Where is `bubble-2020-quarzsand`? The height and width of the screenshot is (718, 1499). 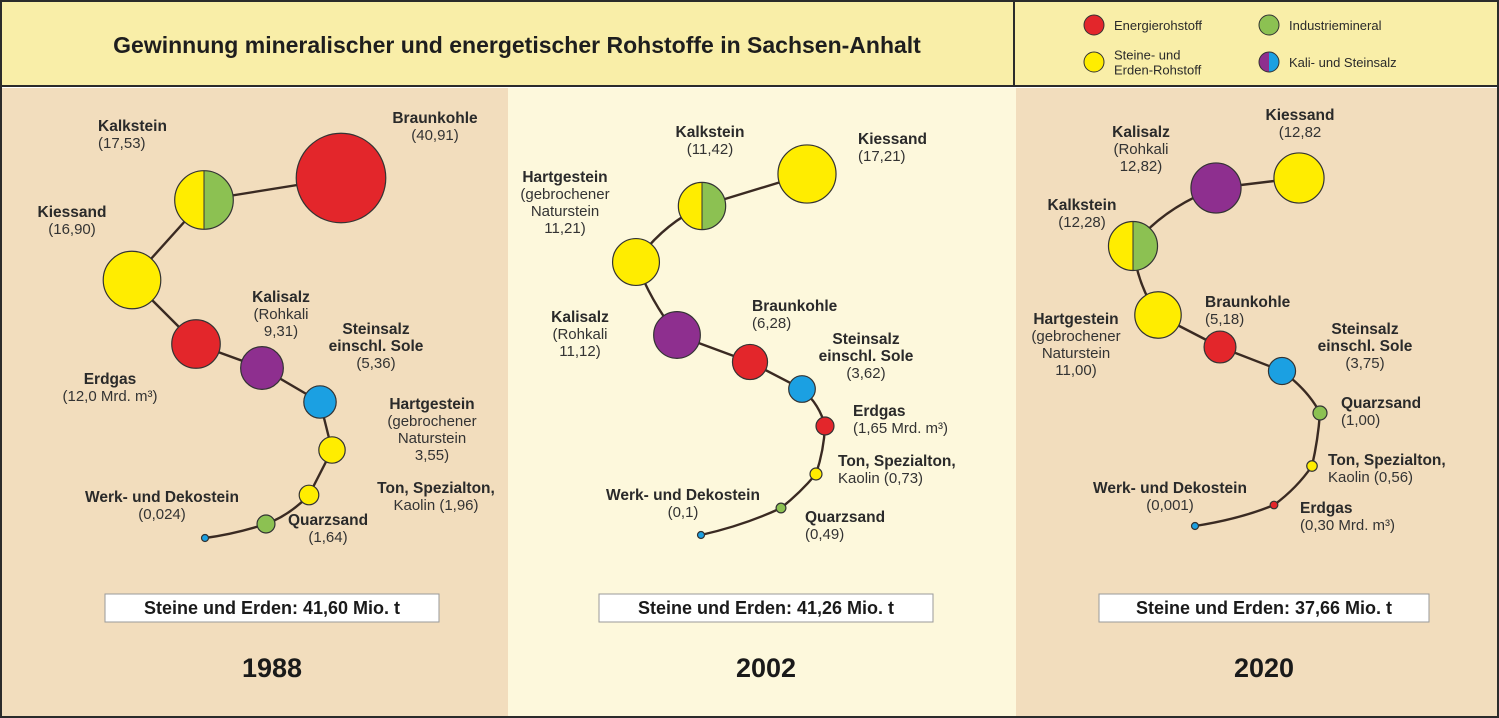
bubble-2020-quarzsand is located at coordinates (1320, 413).